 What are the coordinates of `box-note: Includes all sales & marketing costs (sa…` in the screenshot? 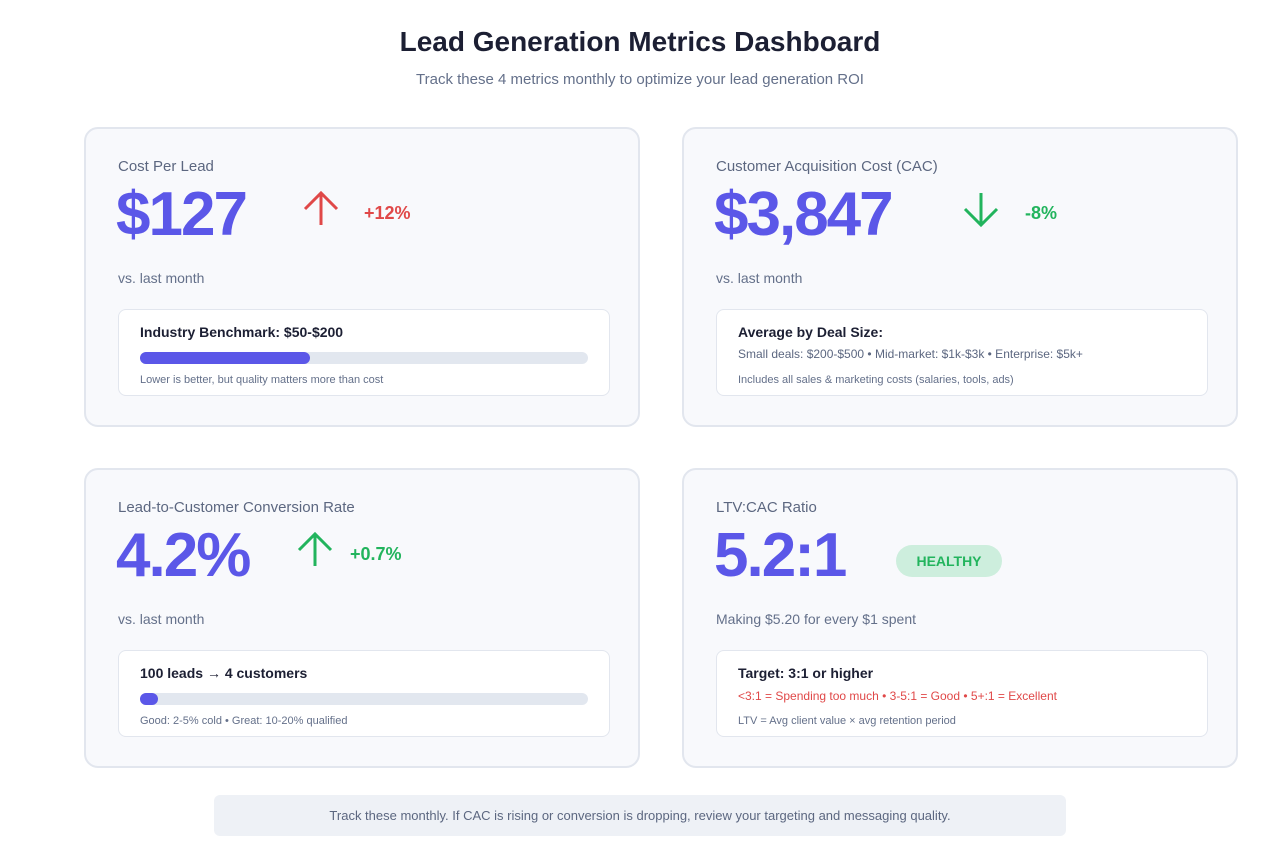 It's located at (876, 380).